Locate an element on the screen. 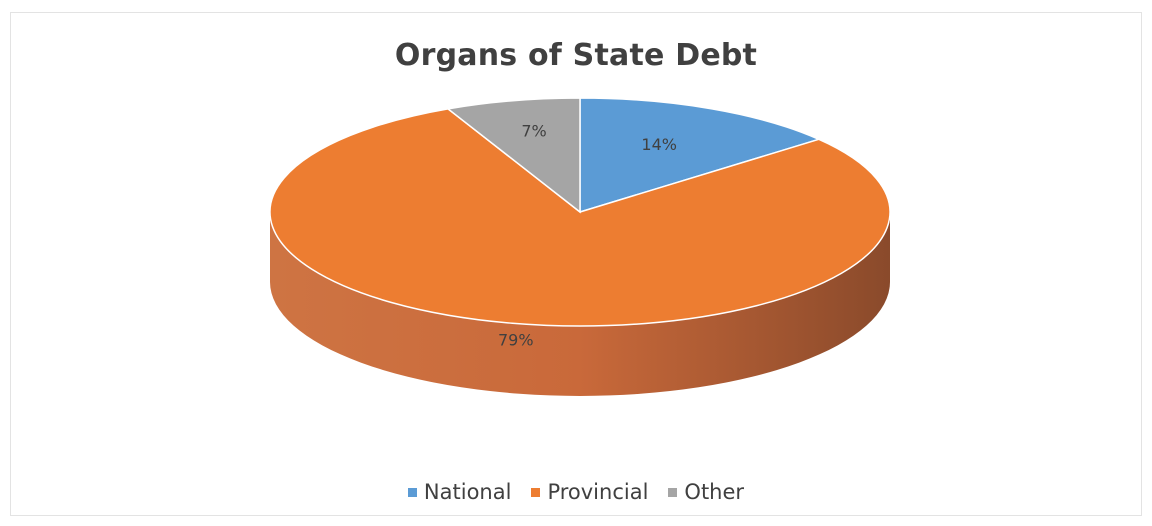 The height and width of the screenshot is (526, 1152). data-label-other: 7% is located at coordinates (533, 130).